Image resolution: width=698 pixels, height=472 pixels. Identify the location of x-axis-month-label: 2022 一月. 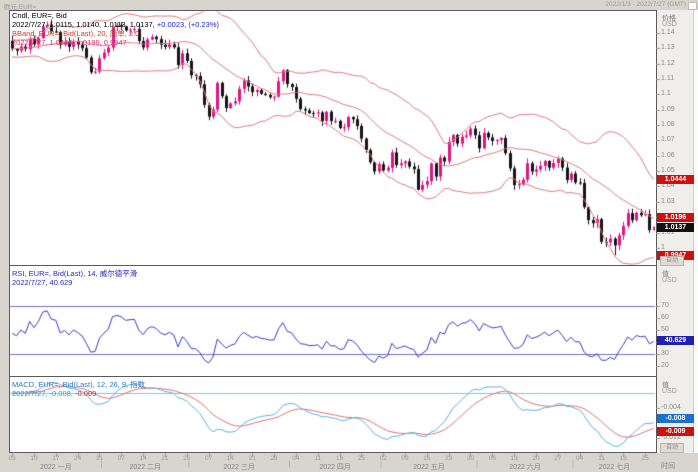
(56, 467).